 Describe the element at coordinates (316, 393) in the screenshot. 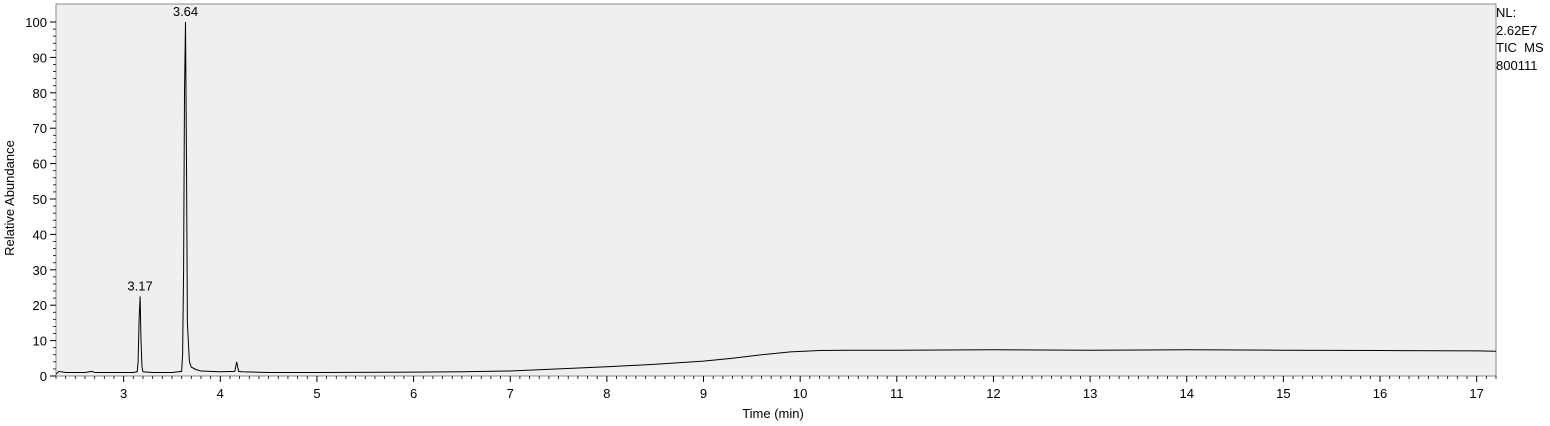

I see `x-tick-label: 5` at that location.